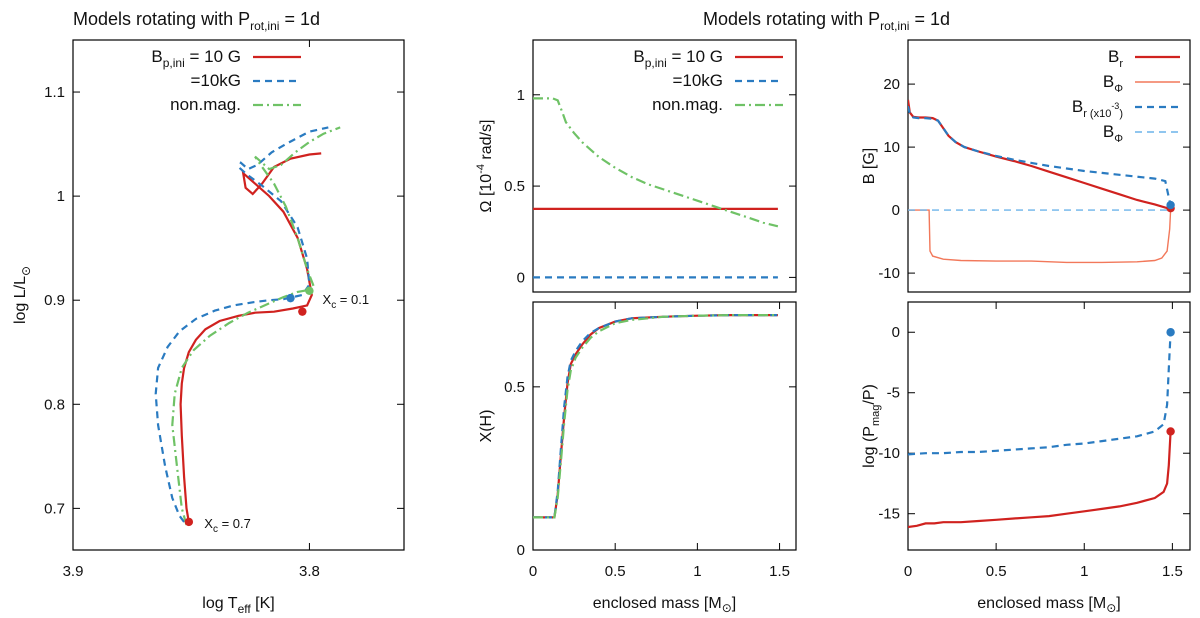 This screenshot has width=1200, height=618. I want to click on pmag-xlabel: enclosed mass [M⊙], so click(1048, 605).